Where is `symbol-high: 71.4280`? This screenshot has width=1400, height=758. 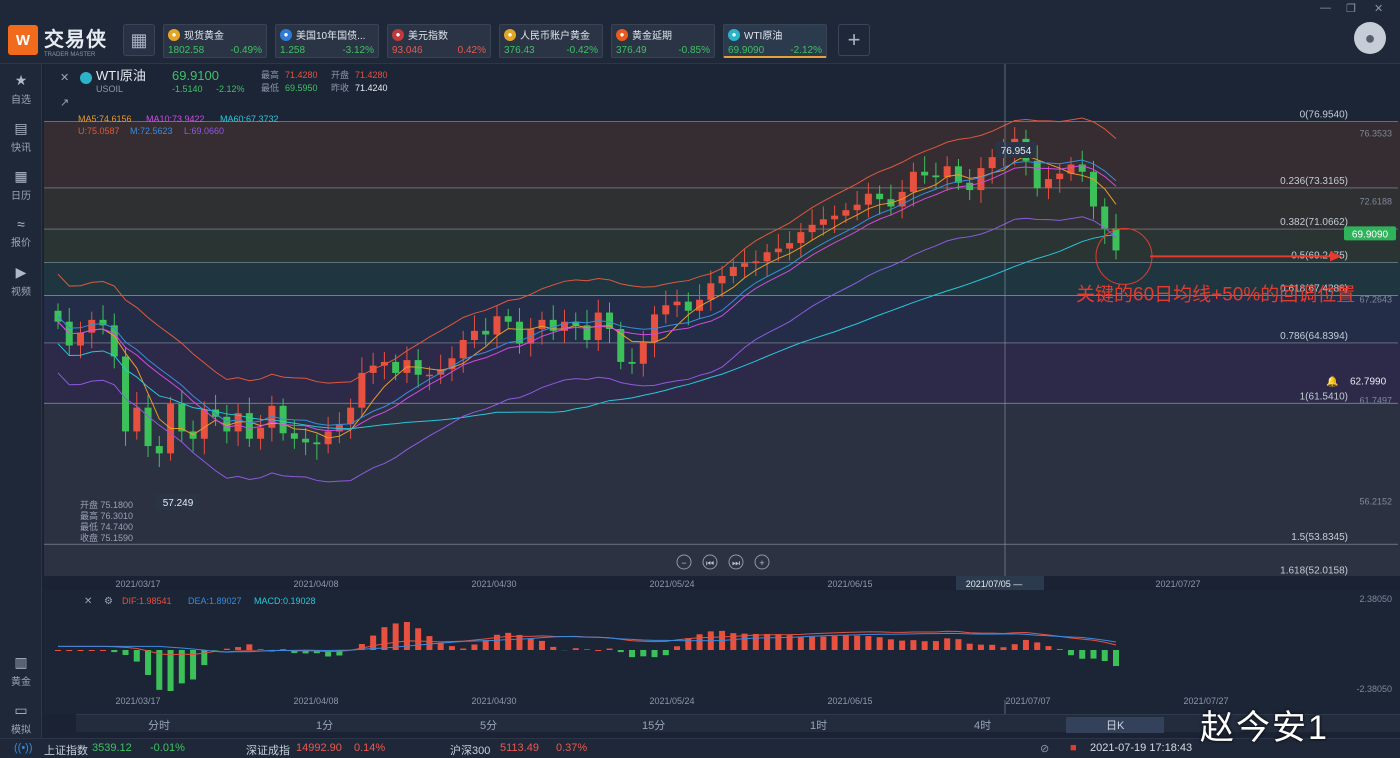
symbol-high: 71.4280 is located at coordinates (301, 75).